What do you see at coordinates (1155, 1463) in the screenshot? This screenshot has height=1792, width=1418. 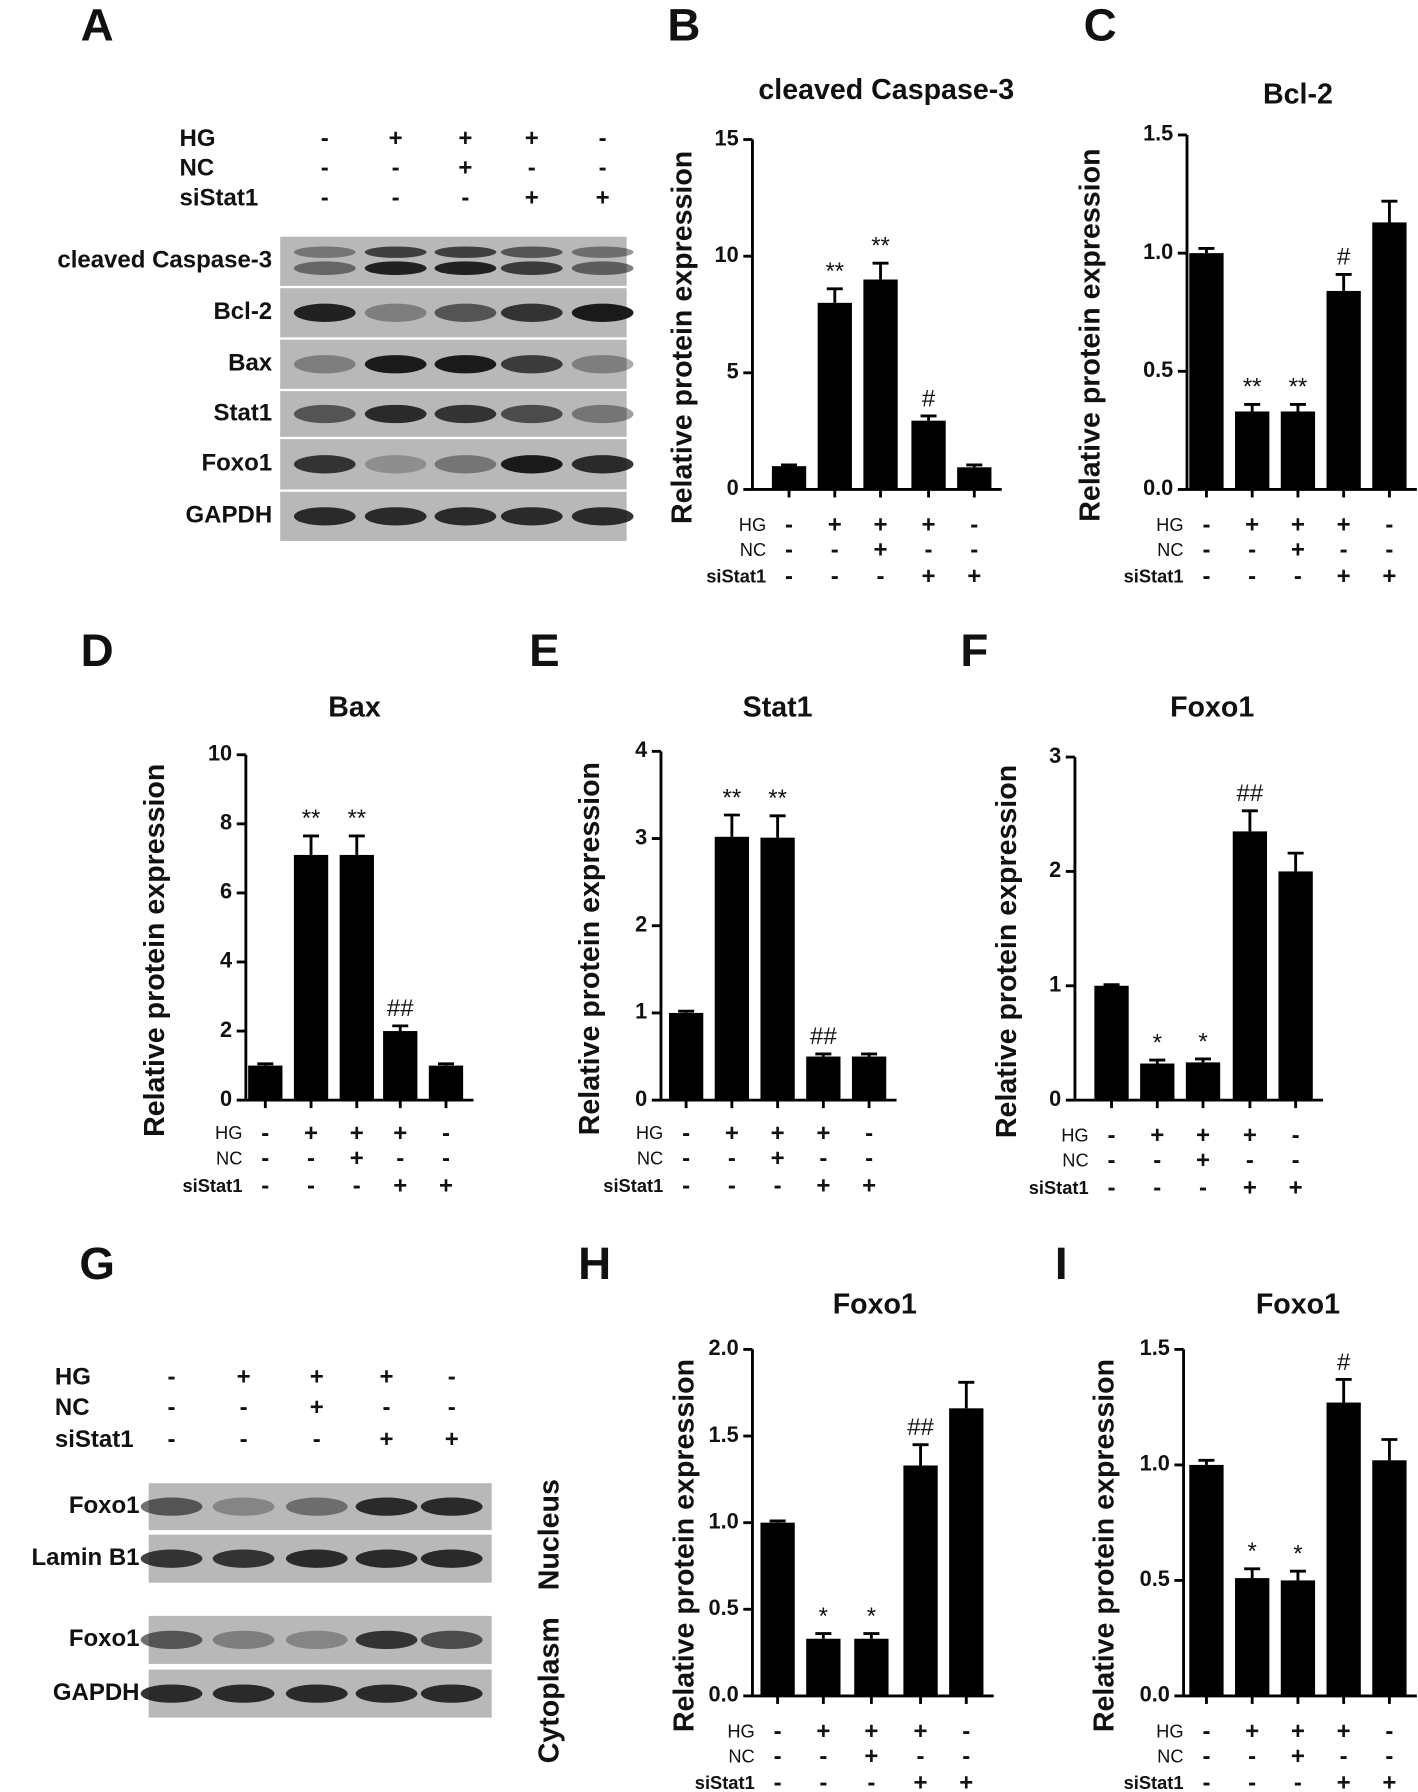 I see `y-tick-label: 1.0` at bounding box center [1155, 1463].